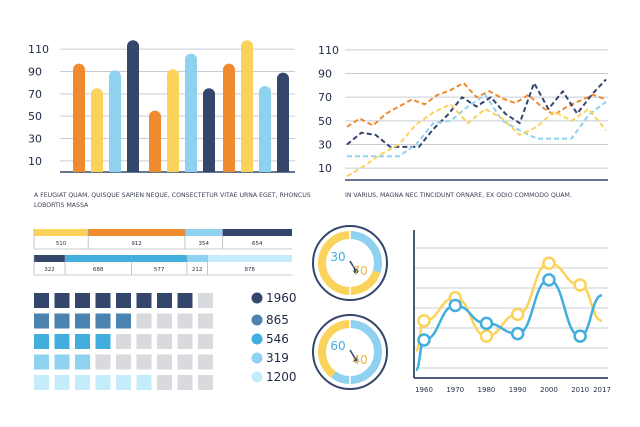 This screenshot has height=427, width=640. I want to click on bar-chart-y-tick-label: 90, so click(35, 72).